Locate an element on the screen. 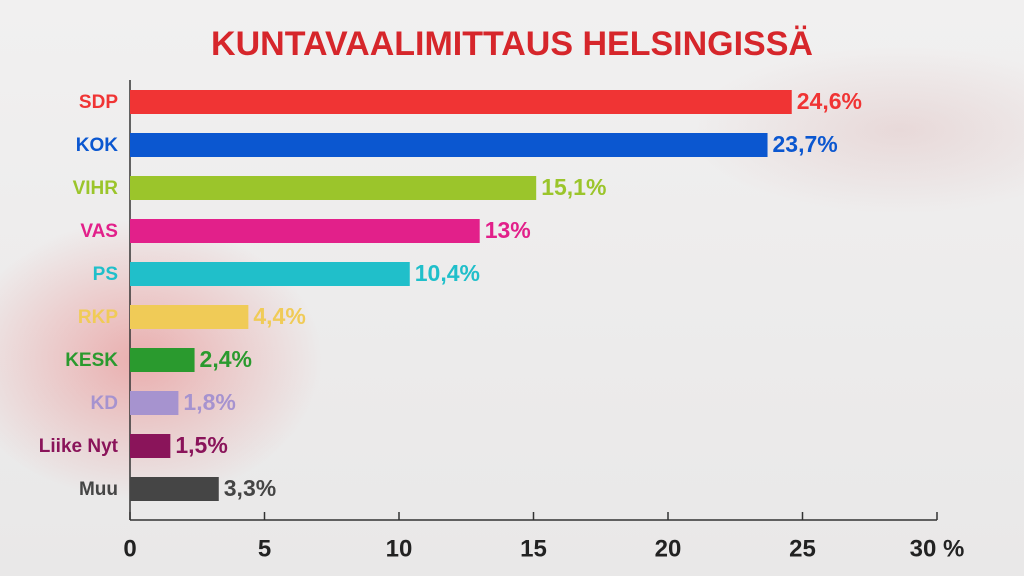 The height and width of the screenshot is (581, 1024). category-label: KD is located at coordinates (104, 403).